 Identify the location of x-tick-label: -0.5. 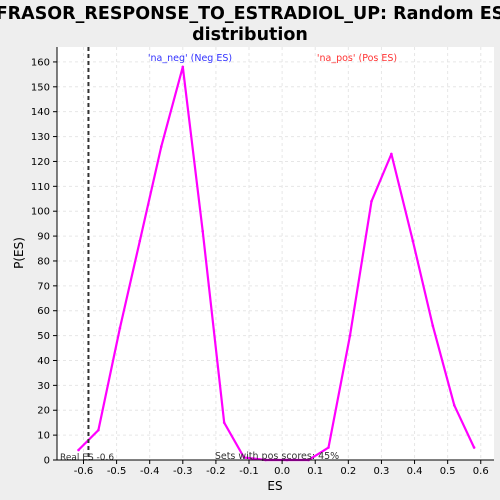
(117, 471).